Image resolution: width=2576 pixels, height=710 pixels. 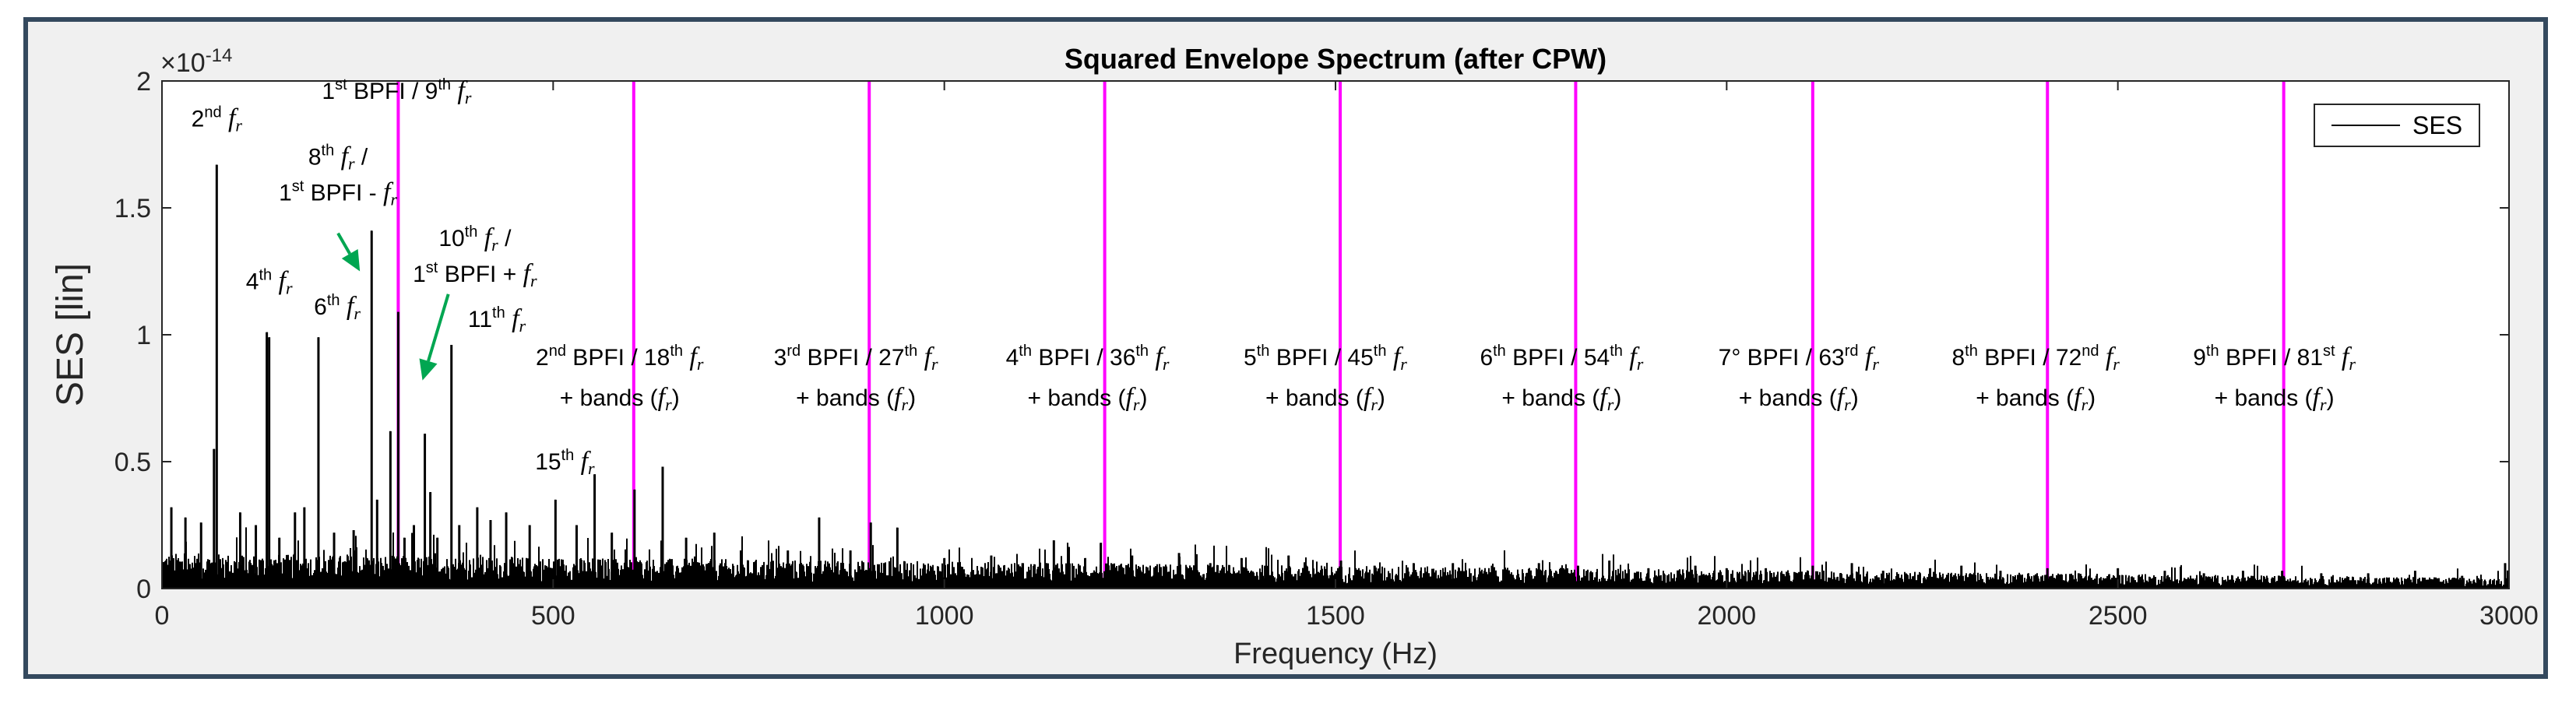 I want to click on legend-label: SES, so click(x=2437, y=125).